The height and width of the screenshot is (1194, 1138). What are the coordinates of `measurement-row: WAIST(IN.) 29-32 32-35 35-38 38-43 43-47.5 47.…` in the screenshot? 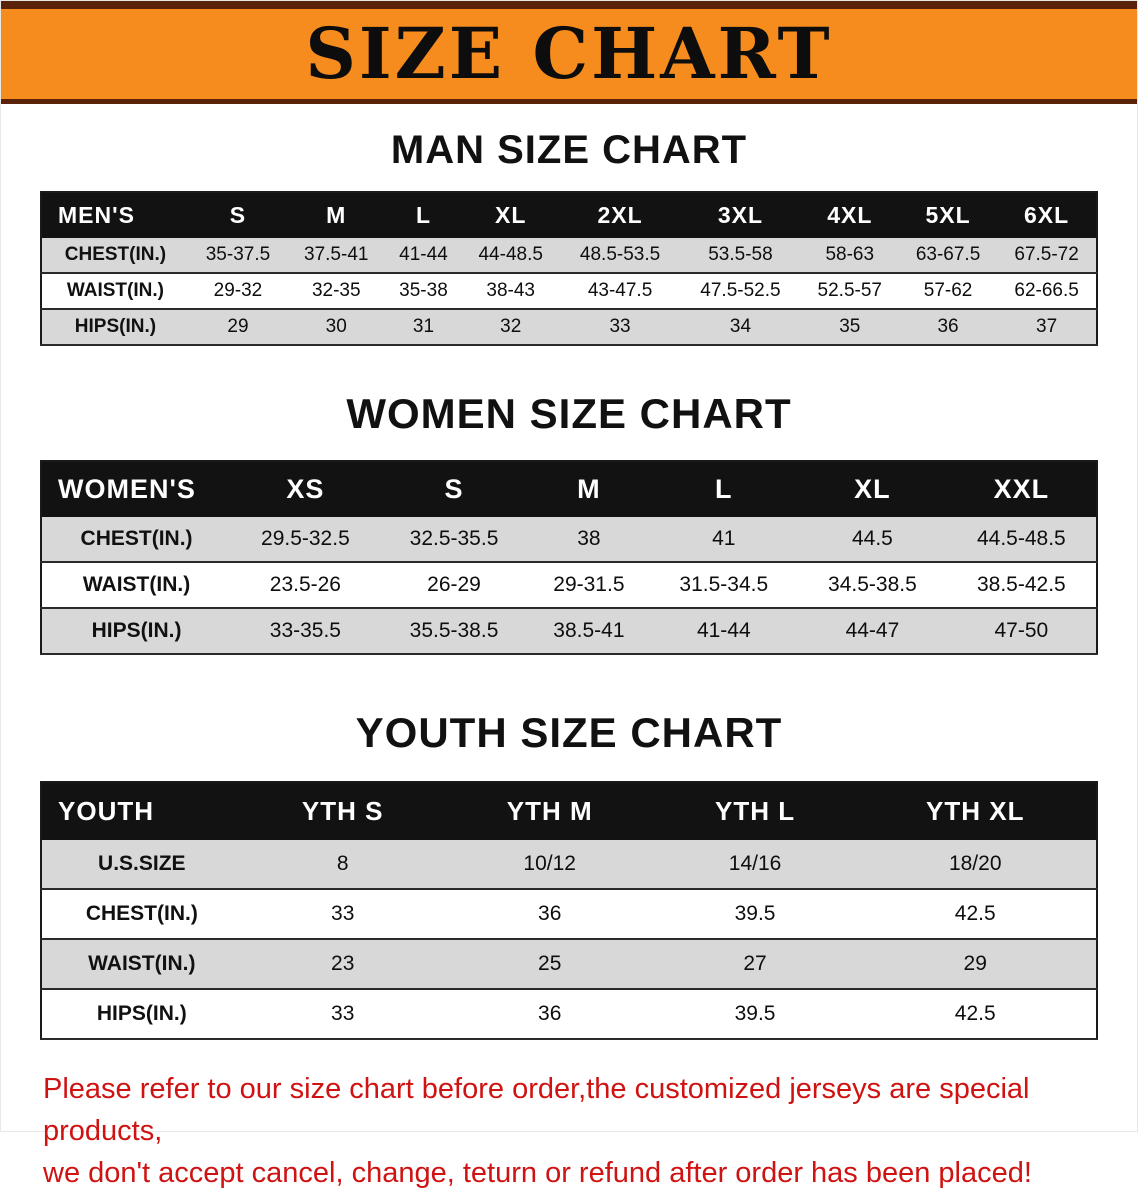 It's located at (569, 291).